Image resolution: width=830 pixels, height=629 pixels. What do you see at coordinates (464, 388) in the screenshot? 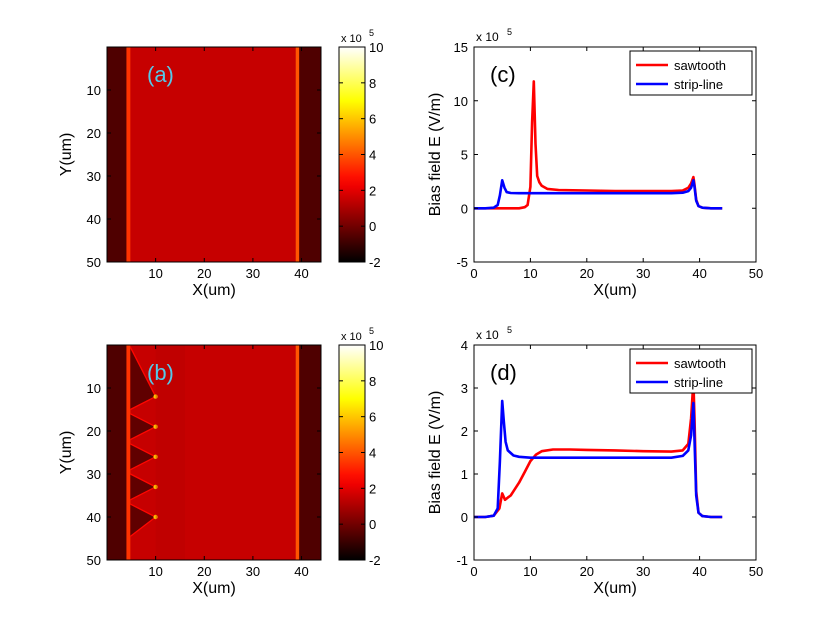
I see `y-tick-label: 3` at bounding box center [464, 388].